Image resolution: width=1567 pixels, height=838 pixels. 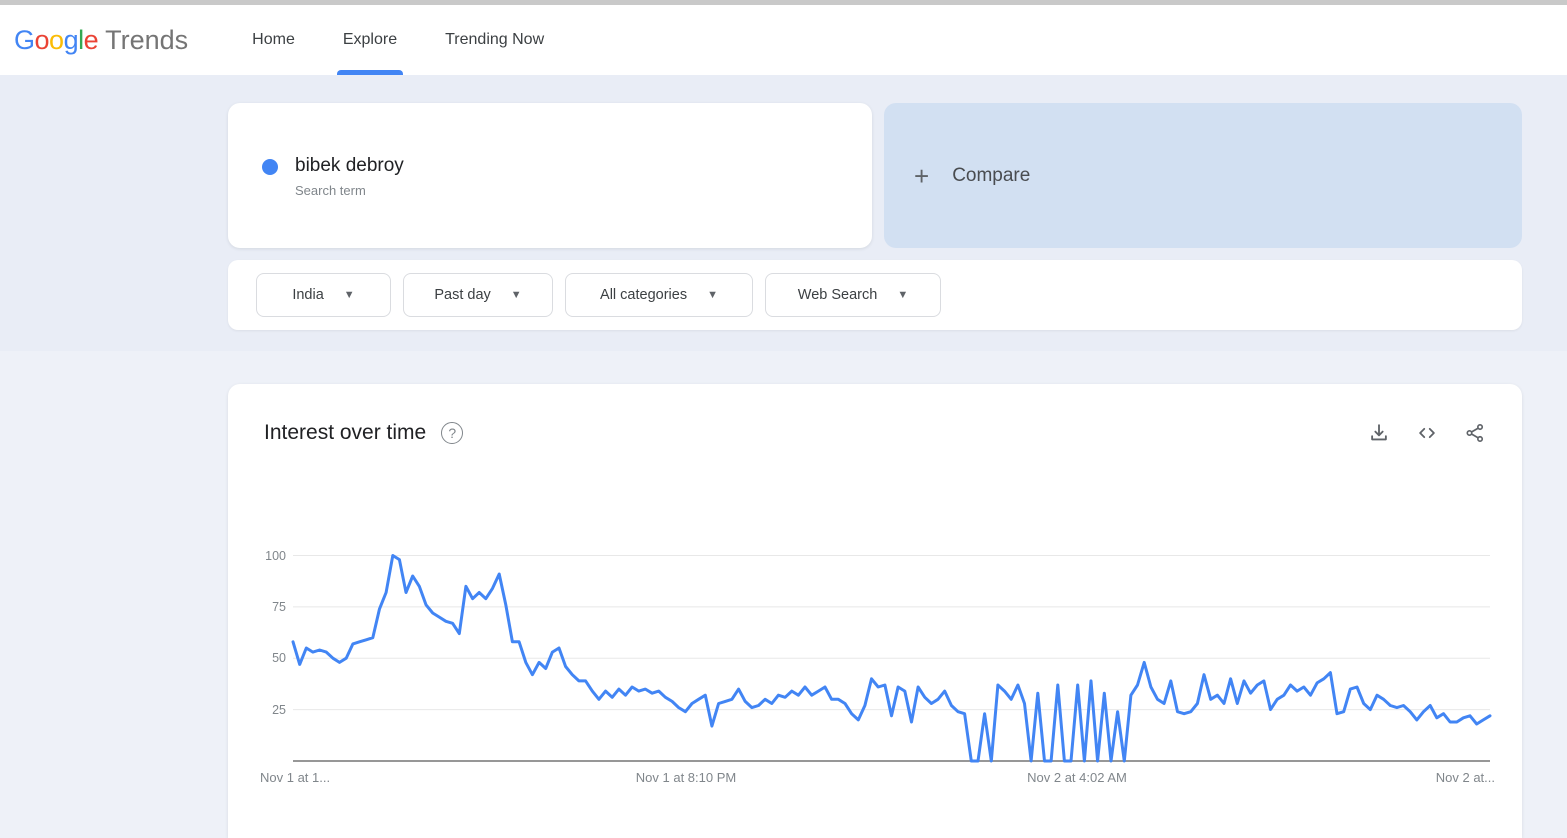 I want to click on main-nav: Home Explore Trending Now, so click(x=420, y=40).